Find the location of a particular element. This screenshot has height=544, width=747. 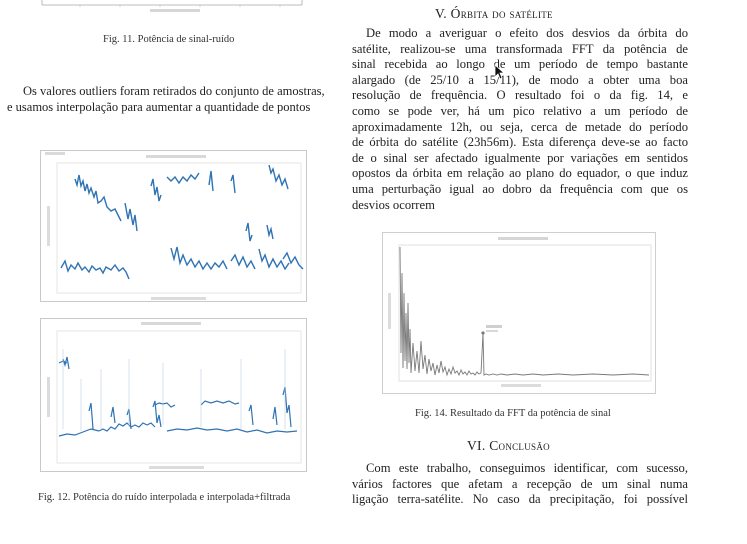

fig14-plot-ylabel-mark is located at coordinates (389, 311).